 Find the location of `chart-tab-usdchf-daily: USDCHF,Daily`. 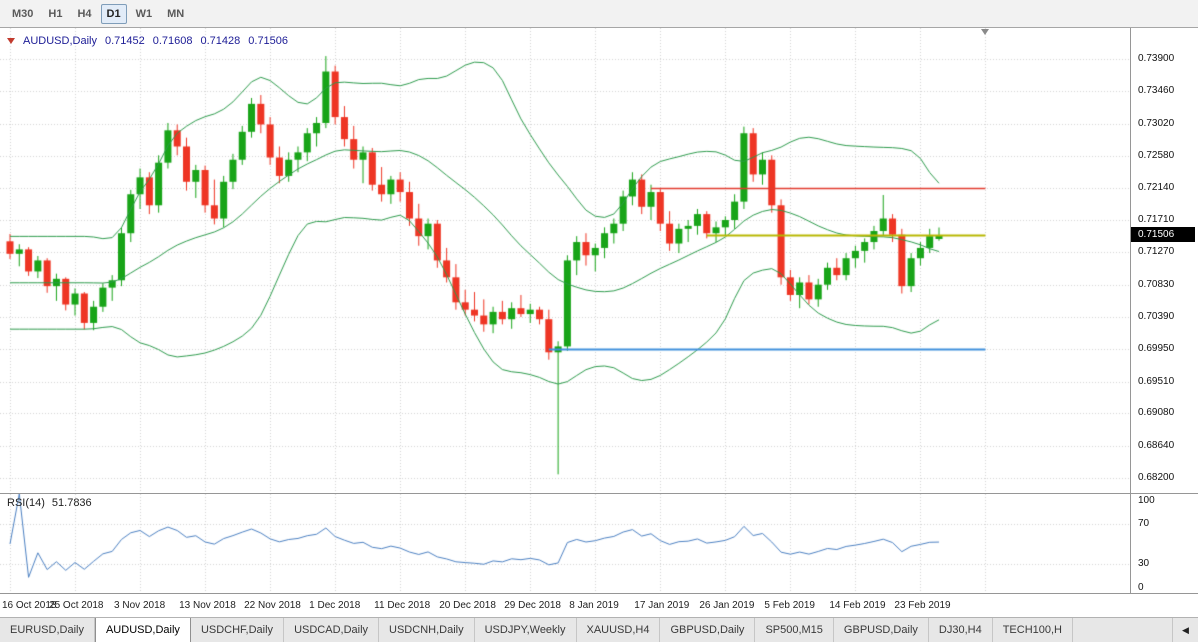

chart-tab-usdchf-daily: USDCHF,Daily is located at coordinates (238, 630).